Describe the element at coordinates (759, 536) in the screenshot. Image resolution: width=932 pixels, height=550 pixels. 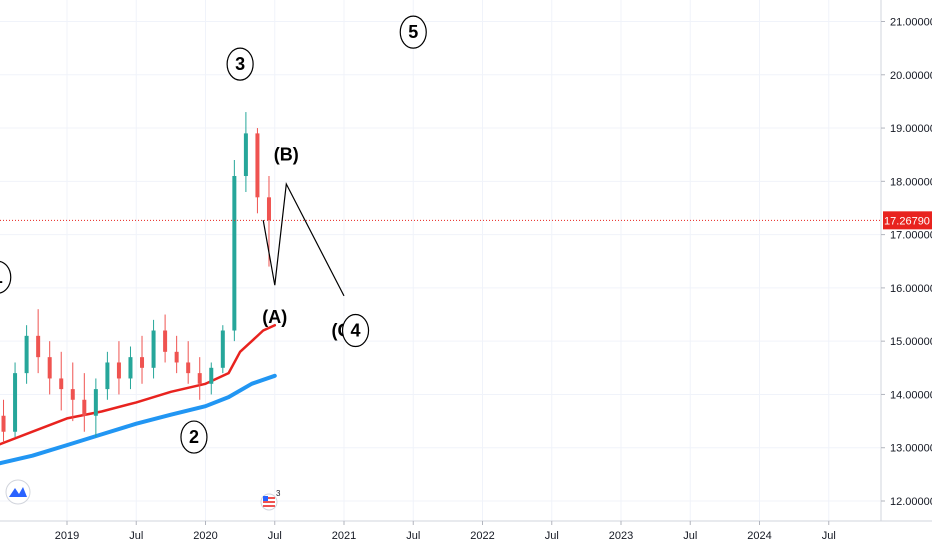
I see `x-tick-label: 2024` at that location.